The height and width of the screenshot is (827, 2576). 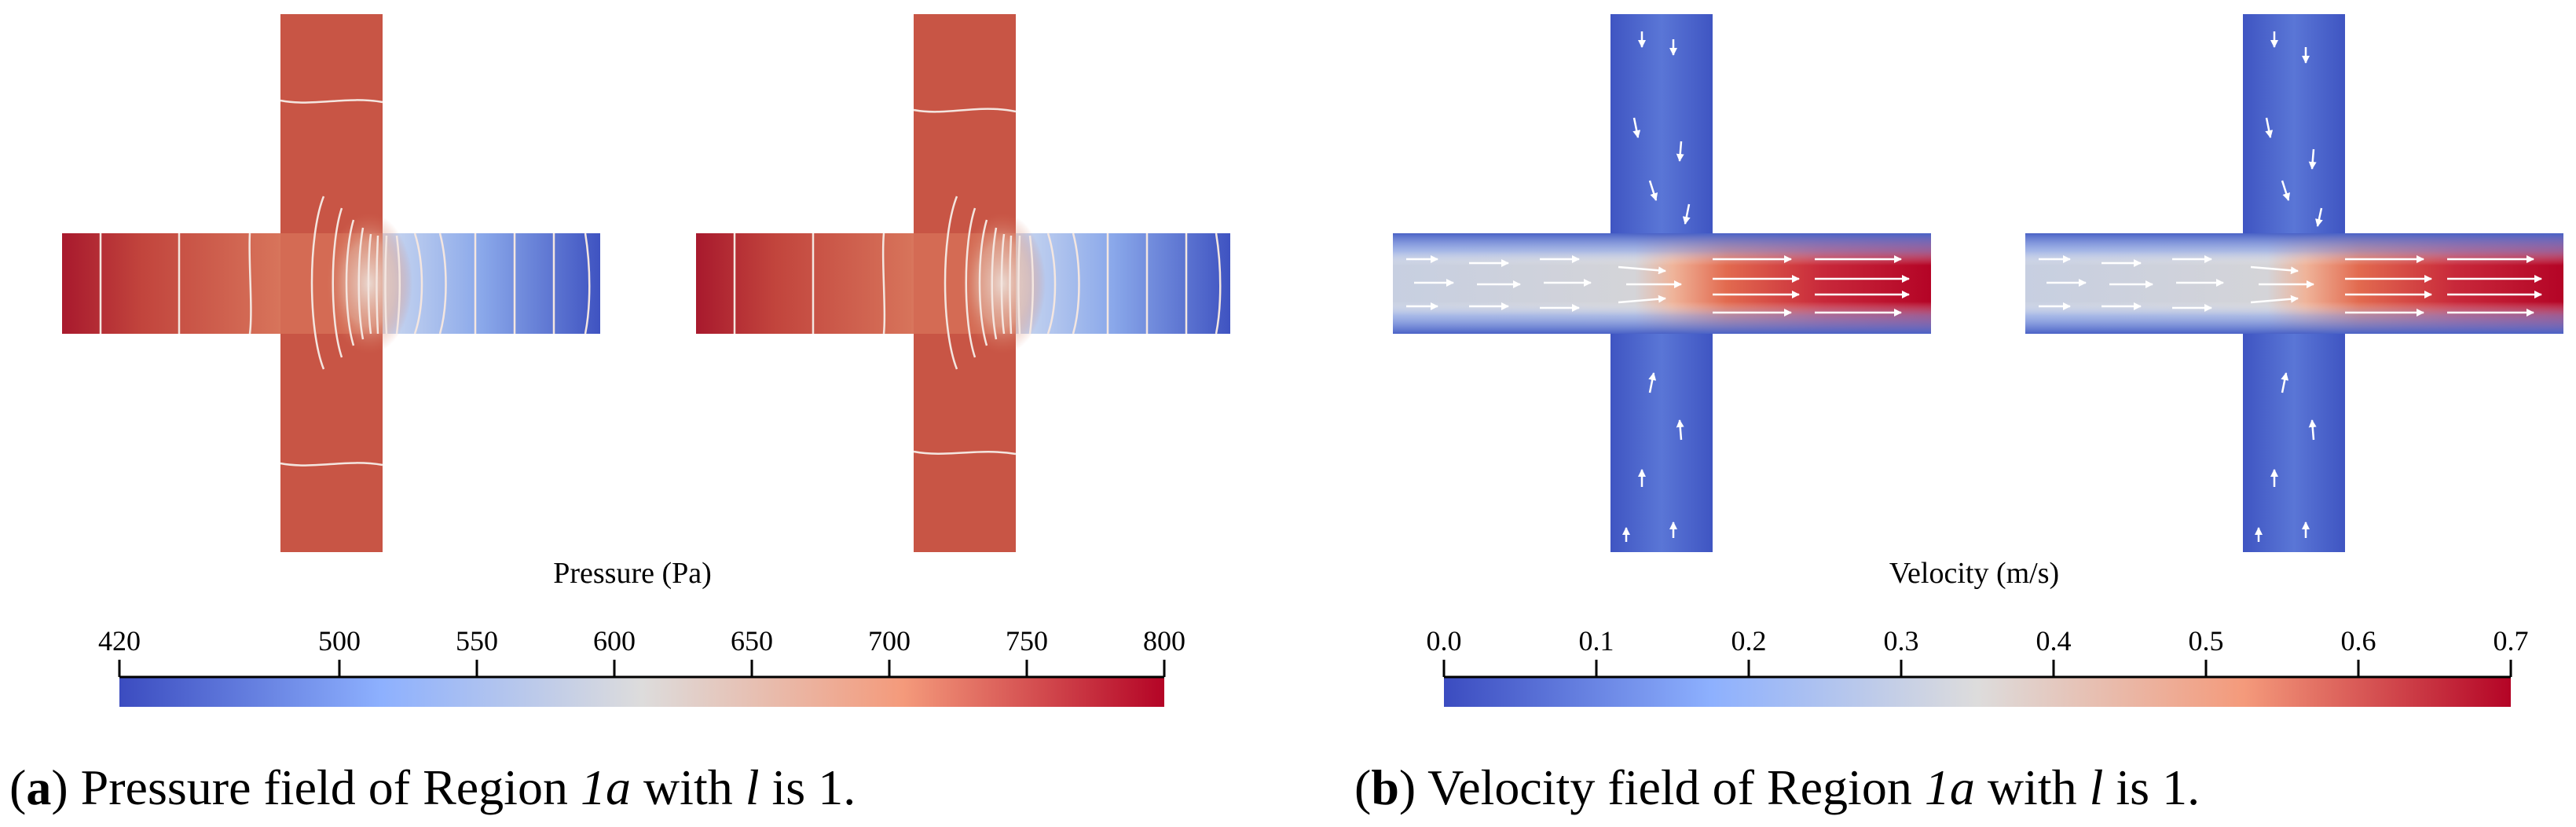 What do you see at coordinates (1978, 651) in the screenshot?
I see `colorbar-ticks: 0.0 0.1 0.2 0.3 0.4 0.5 0.6 0.7` at bounding box center [1978, 651].